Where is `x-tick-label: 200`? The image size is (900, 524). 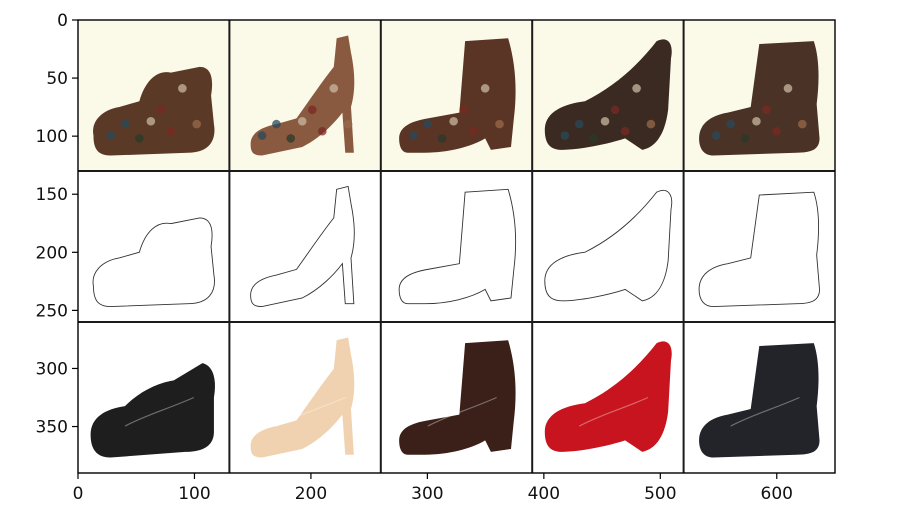
x-tick-label: 200 is located at coordinates (311, 494).